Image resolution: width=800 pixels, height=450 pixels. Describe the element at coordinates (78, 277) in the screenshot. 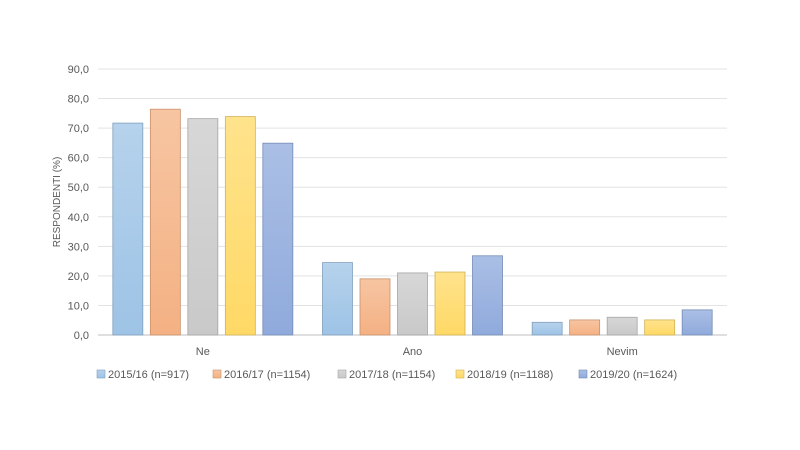

I see `y-tick-label: 20,0` at that location.